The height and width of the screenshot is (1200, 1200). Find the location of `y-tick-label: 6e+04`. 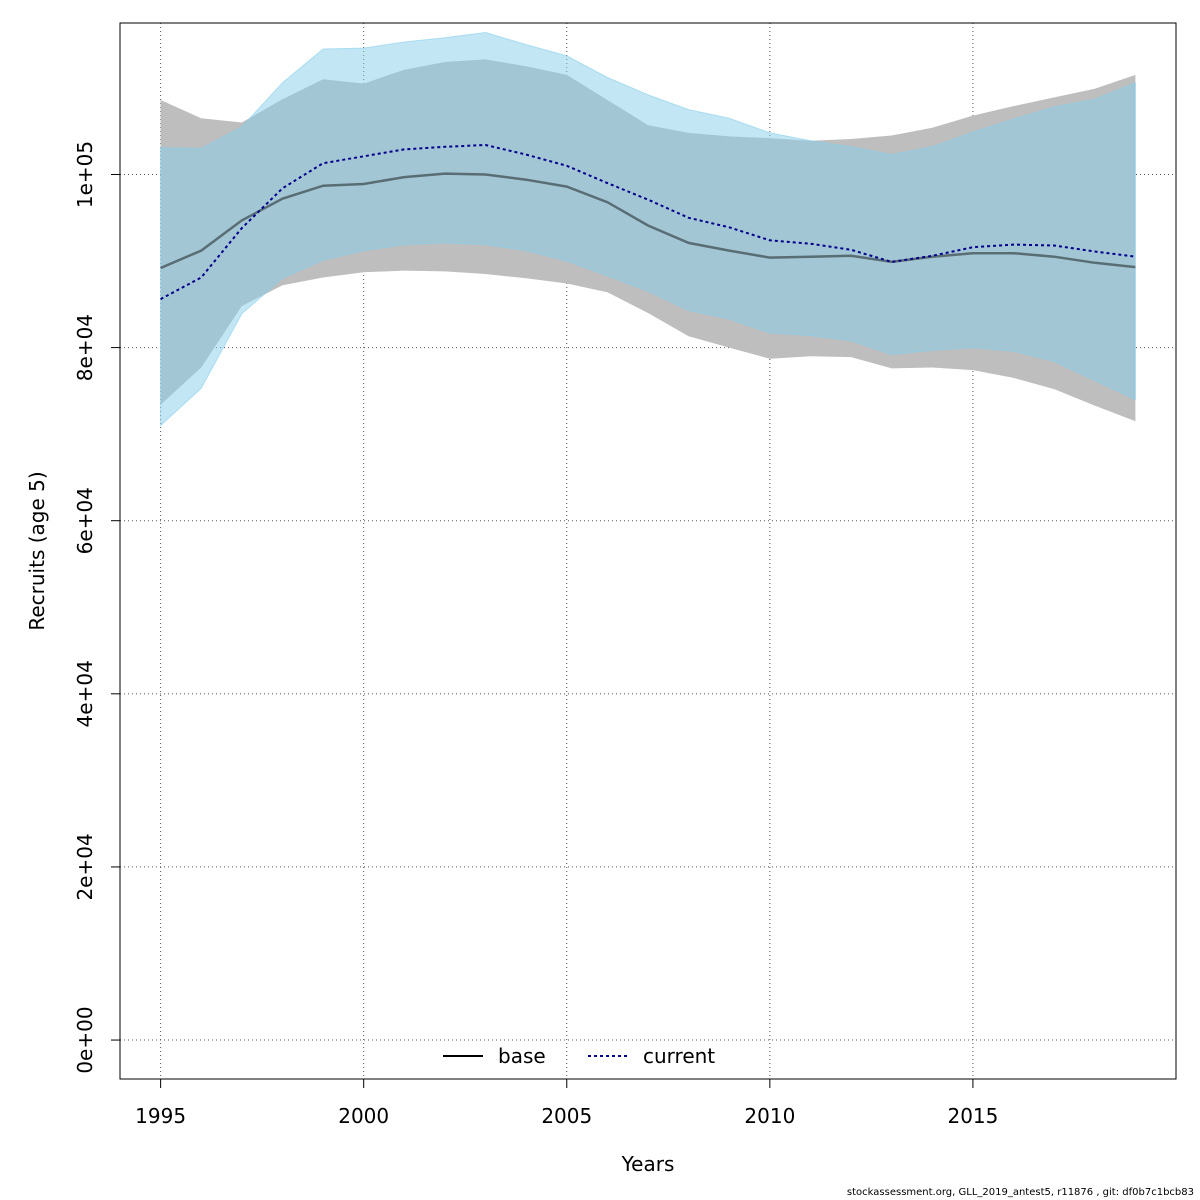

y-tick-label: 6e+04 is located at coordinates (85, 520).